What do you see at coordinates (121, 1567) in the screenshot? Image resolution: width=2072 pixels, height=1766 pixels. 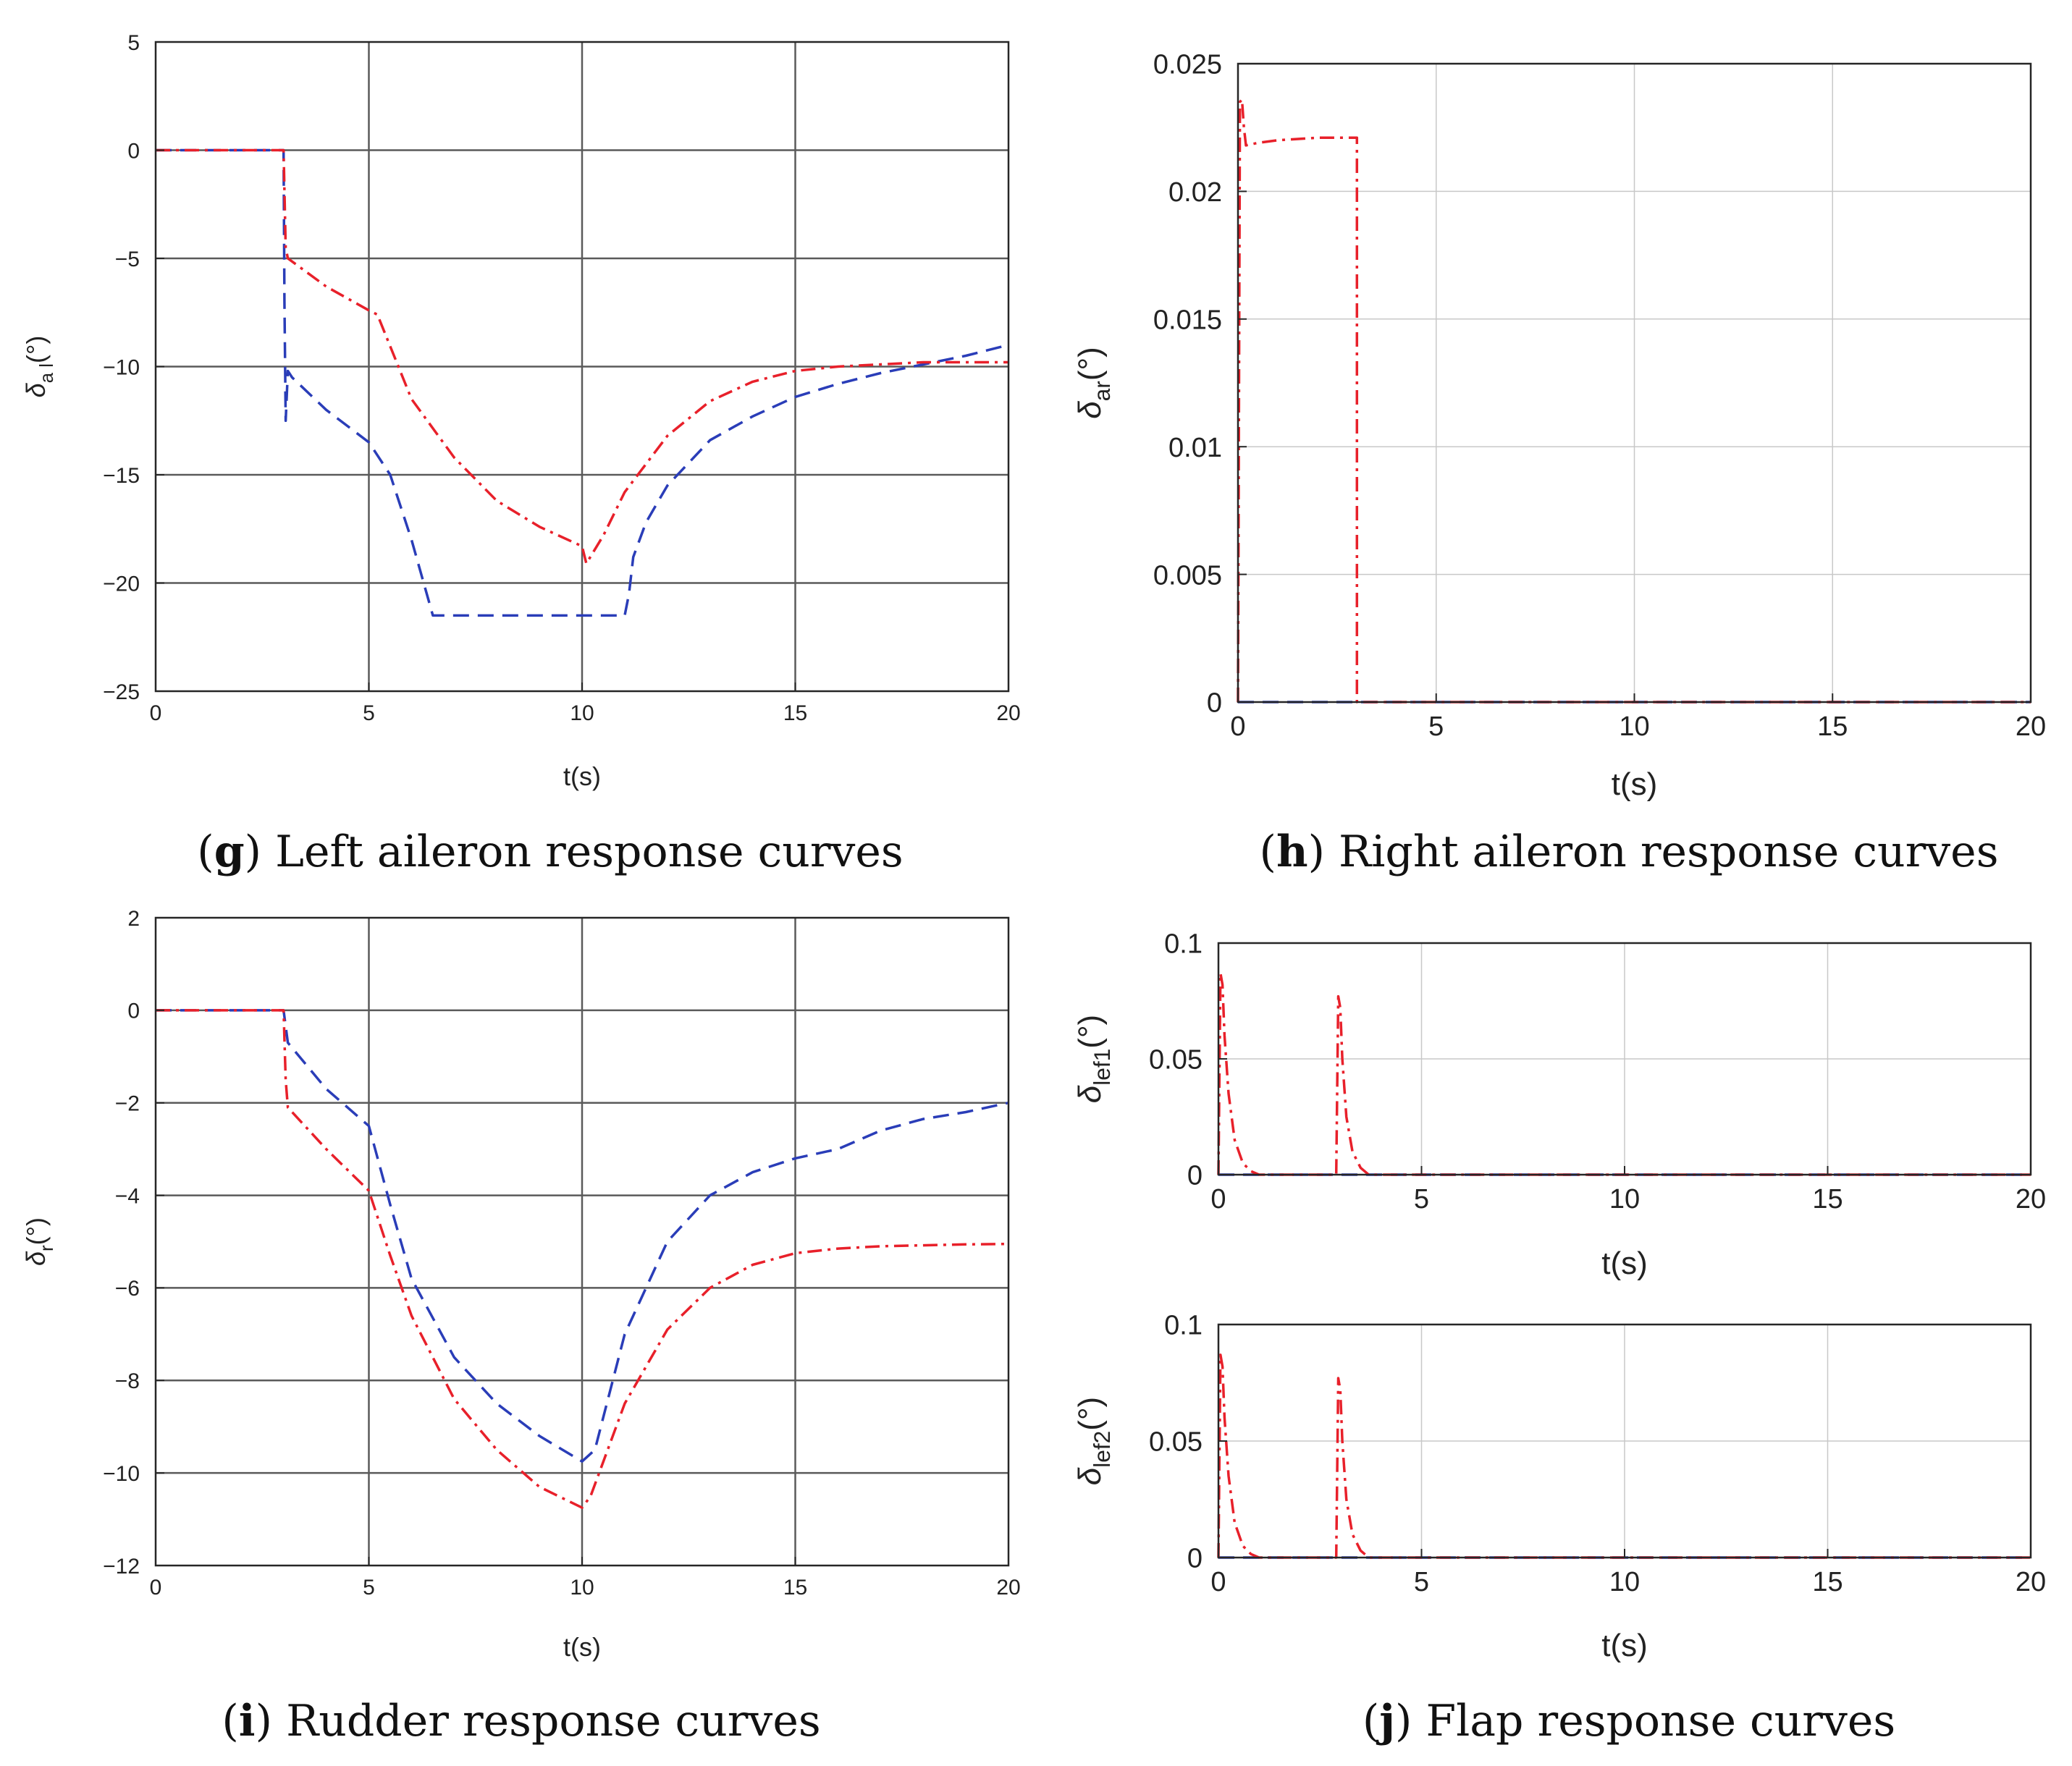 I see `y-tick-label: −12` at bounding box center [121, 1567].